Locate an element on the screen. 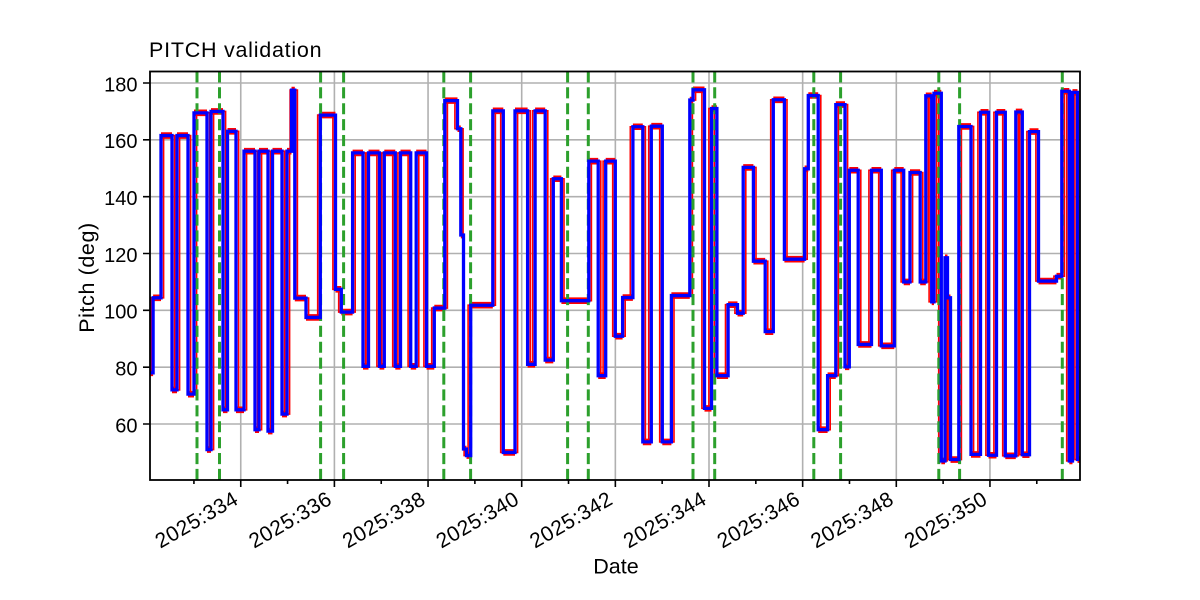 The image size is (1200, 600). svg-text: 60 is located at coordinates (126, 426).